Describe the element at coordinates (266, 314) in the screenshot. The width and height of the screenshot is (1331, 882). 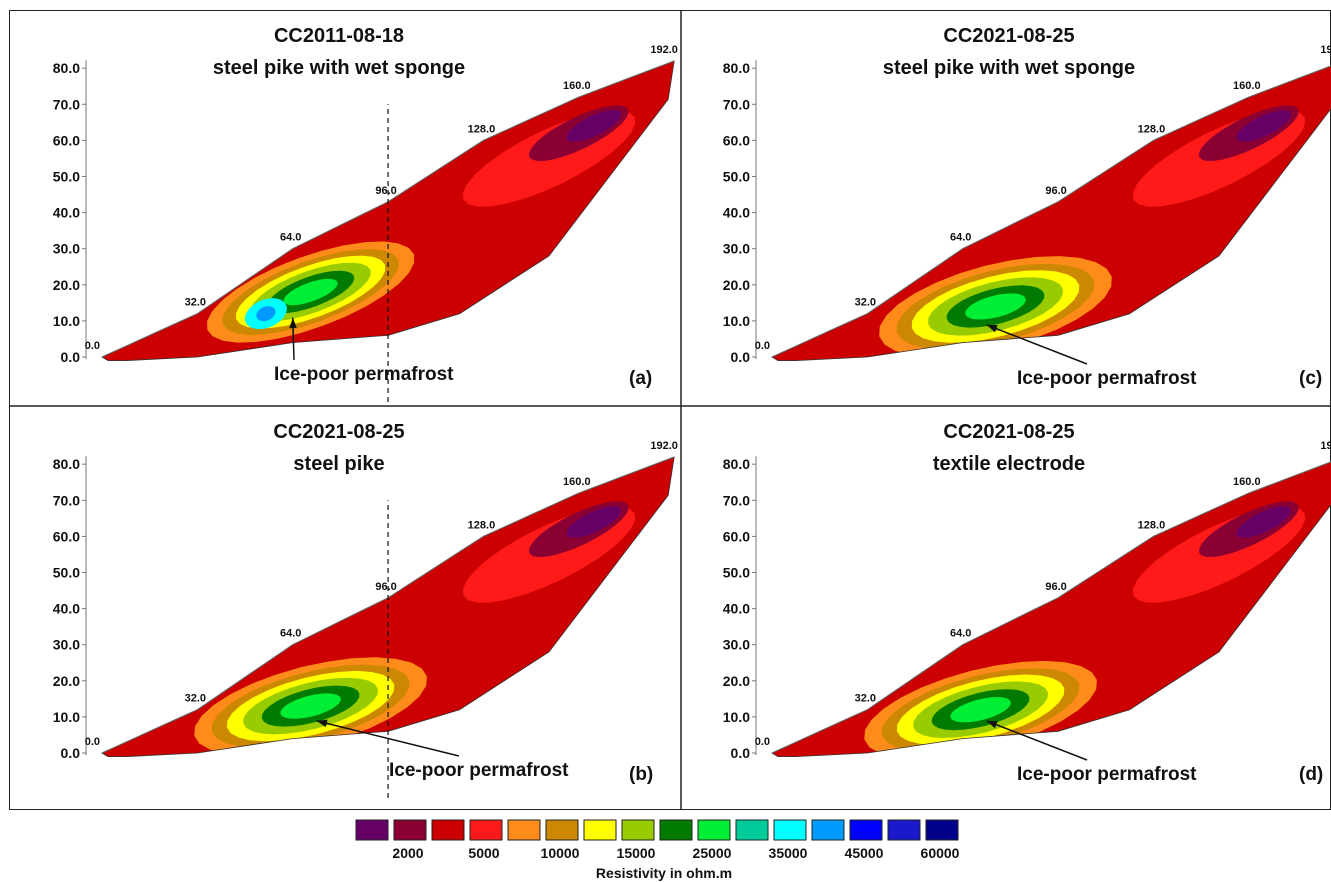
I see `zone-blue` at that location.